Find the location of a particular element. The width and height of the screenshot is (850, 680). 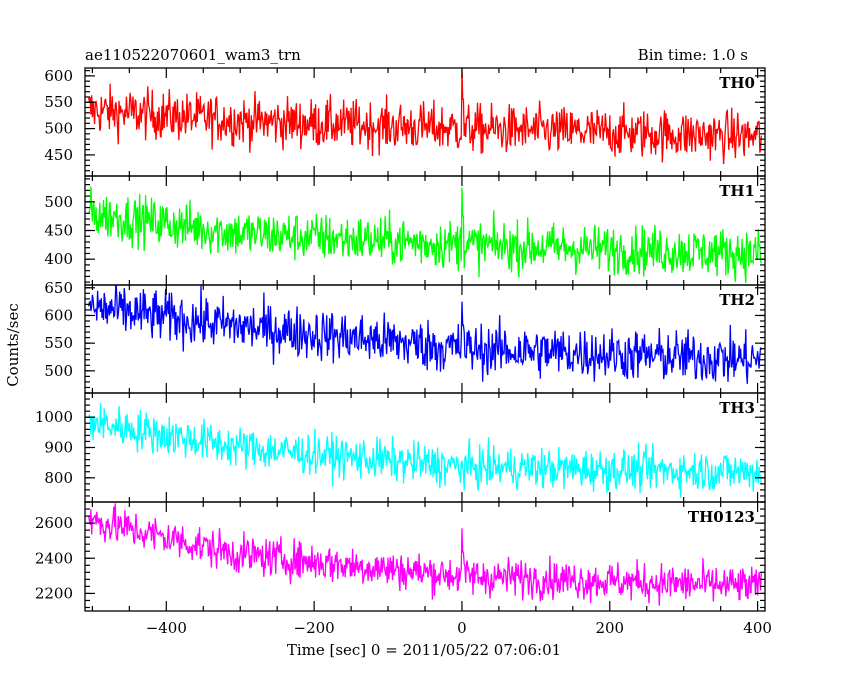

panel-frame is located at coordinates (425, 556).